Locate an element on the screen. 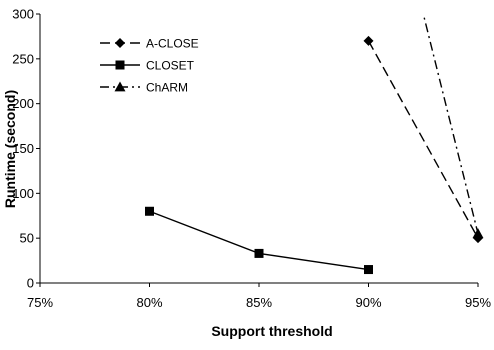 This screenshot has height=350, width=494. legend-marker-closet is located at coordinates (120, 65).